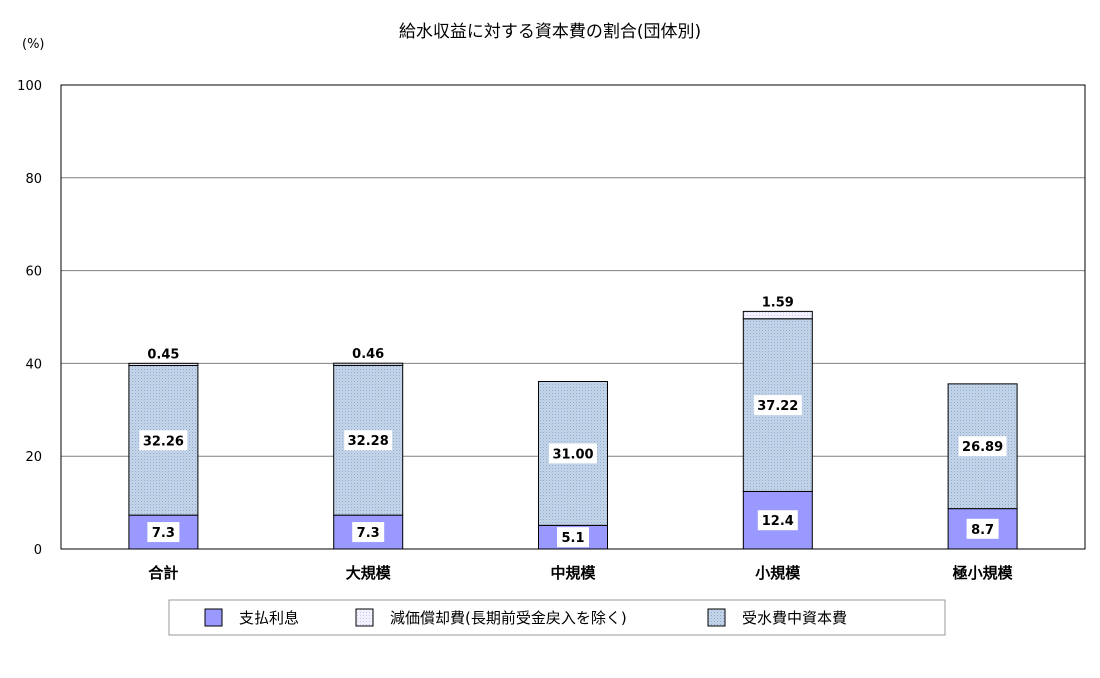 This screenshot has width=1100, height=678. What do you see at coordinates (33, 179) in the screenshot?
I see `y-tick-label: 80` at bounding box center [33, 179].